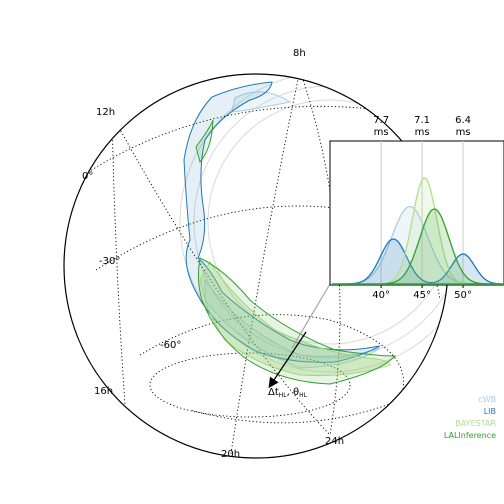 Image resolution: width=504 pixels, height=504 pixels. I want to click on inset-series, so click(418, 231).